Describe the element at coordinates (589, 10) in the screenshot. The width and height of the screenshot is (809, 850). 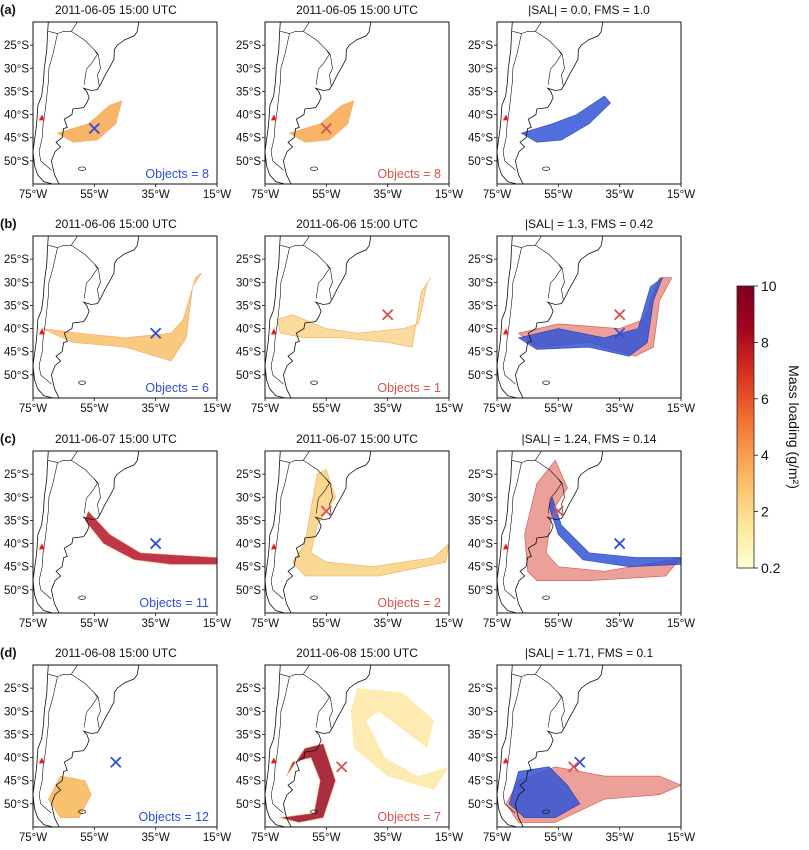
I see `map-title: |SAL| = 0.0, FMS = 1.0` at that location.